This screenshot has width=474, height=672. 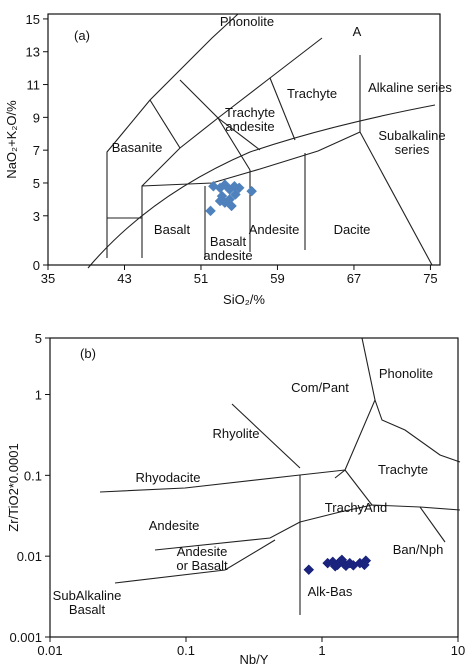 I want to click on y-tick-label: 0, so click(x=36, y=265).